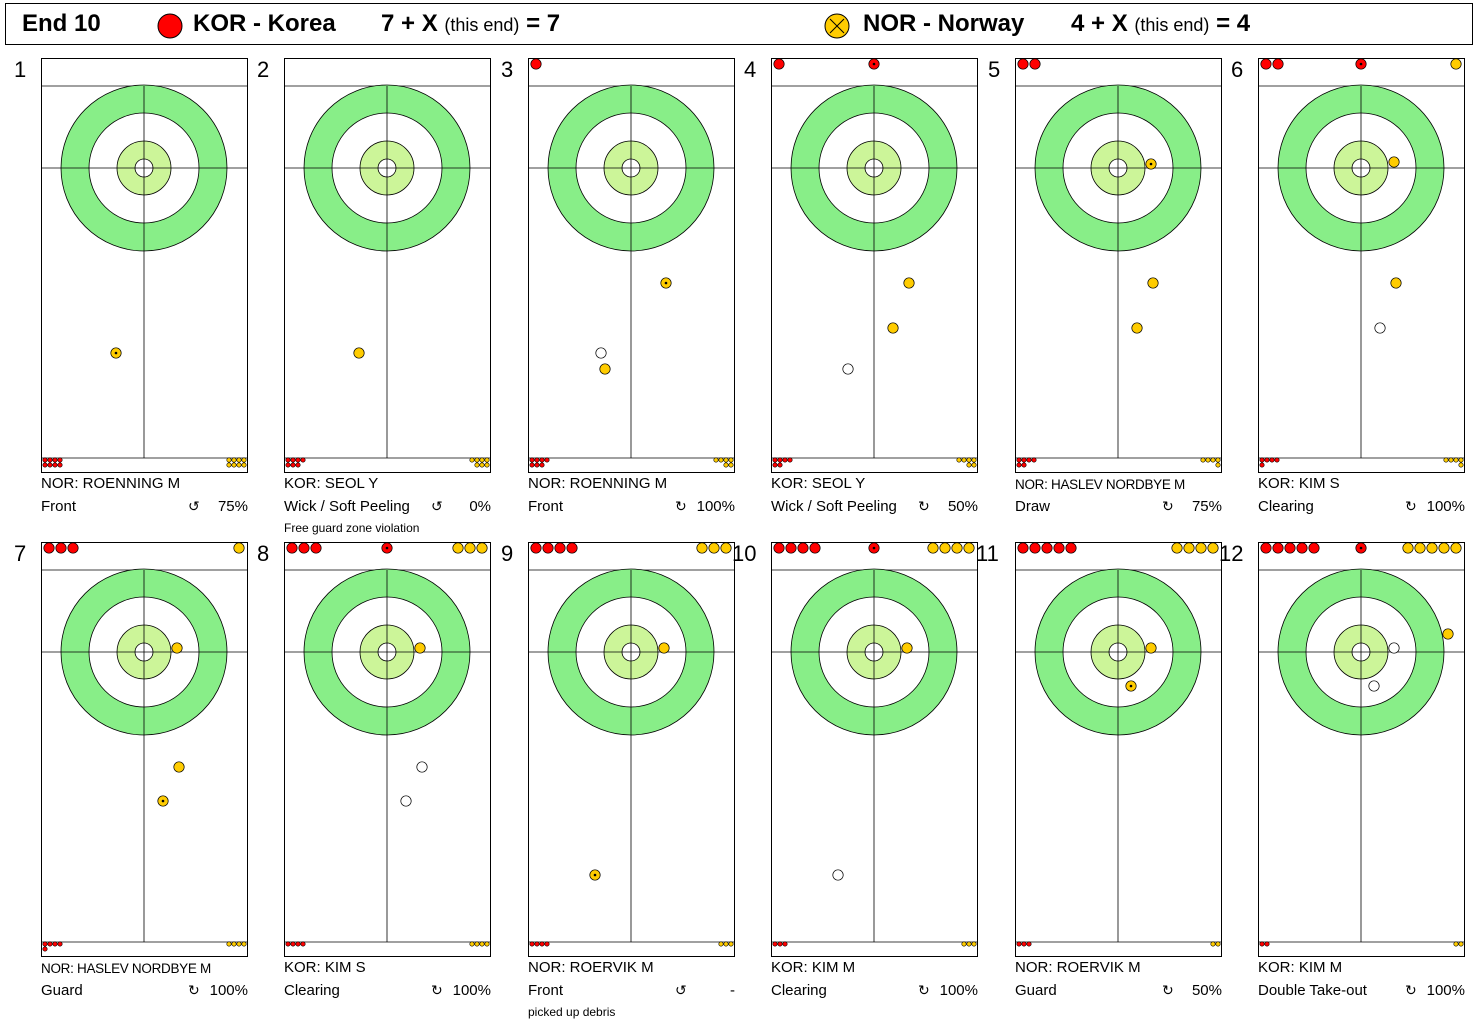 This screenshot has width=1480, height=1022. Describe the element at coordinates (546, 990) in the screenshot. I see `shot-type: Front` at that location.